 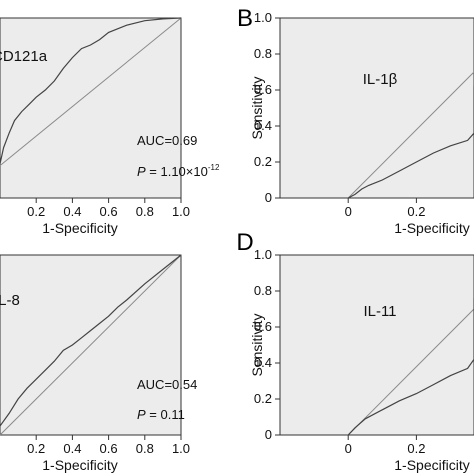 I want to click on p-value-annotation: P = 0.11, so click(x=161, y=414).